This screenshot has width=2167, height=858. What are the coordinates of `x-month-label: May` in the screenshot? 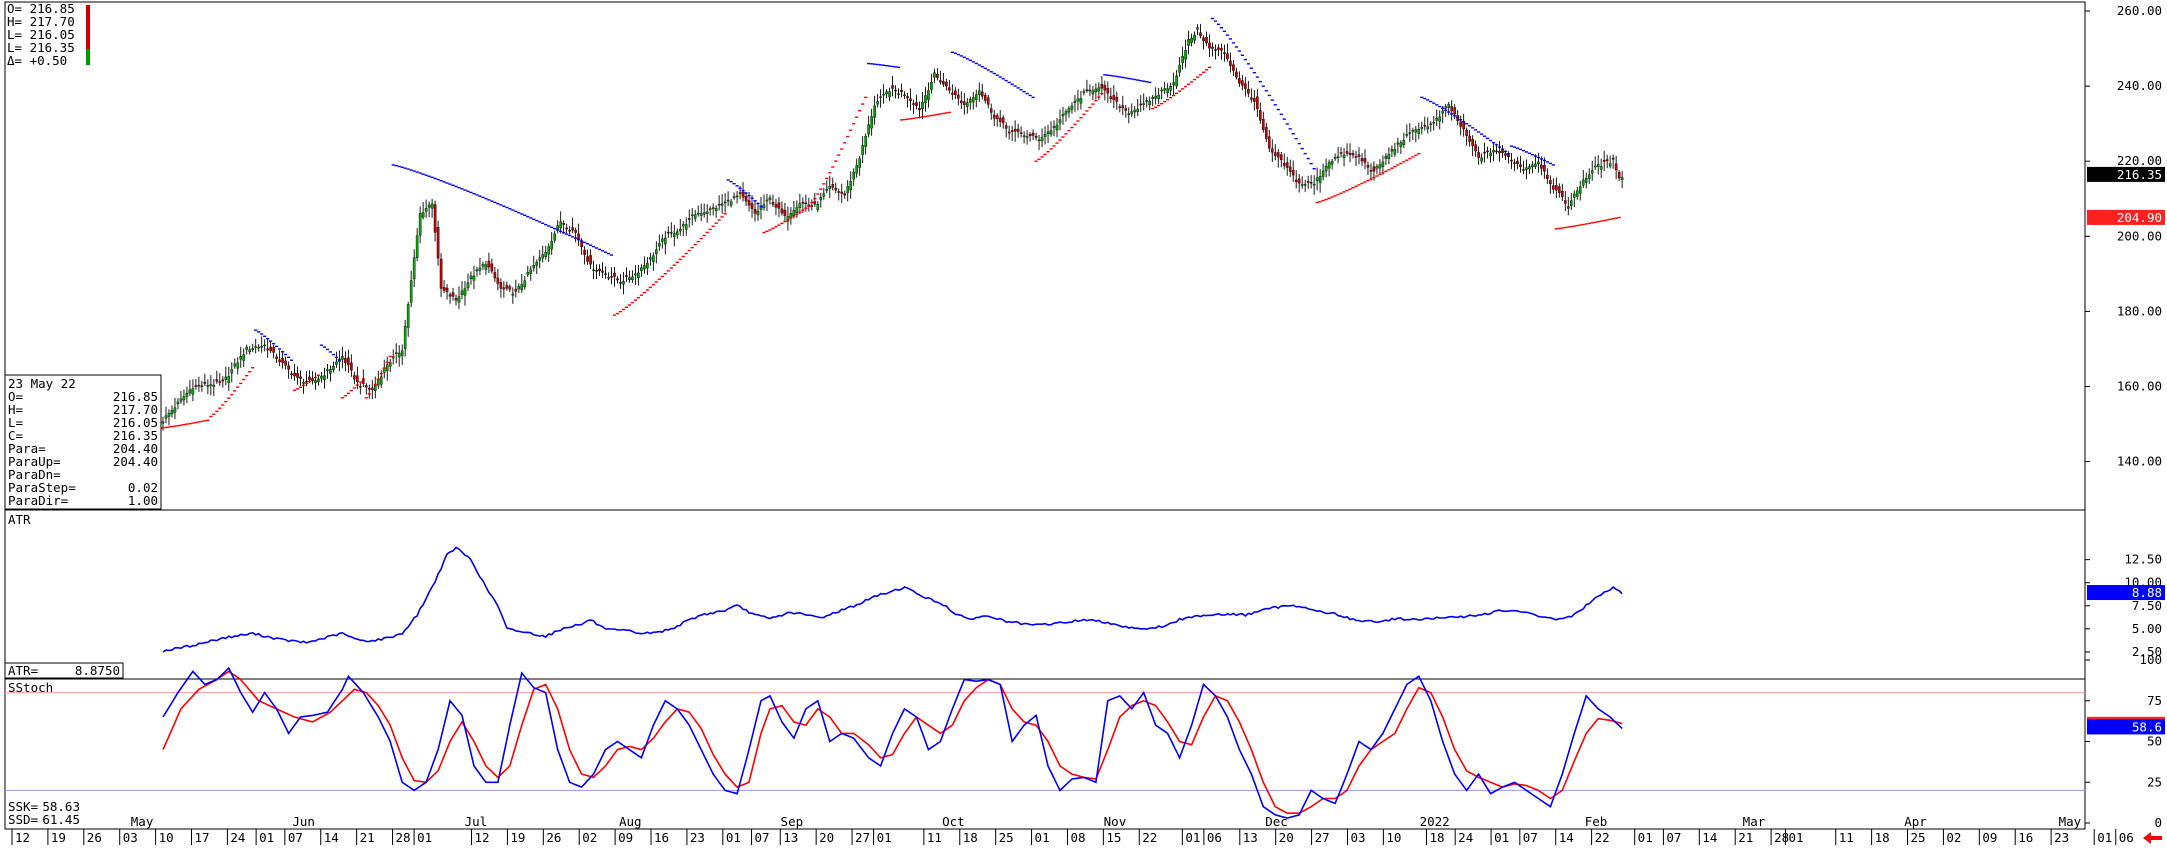 It's located at (2070, 821).